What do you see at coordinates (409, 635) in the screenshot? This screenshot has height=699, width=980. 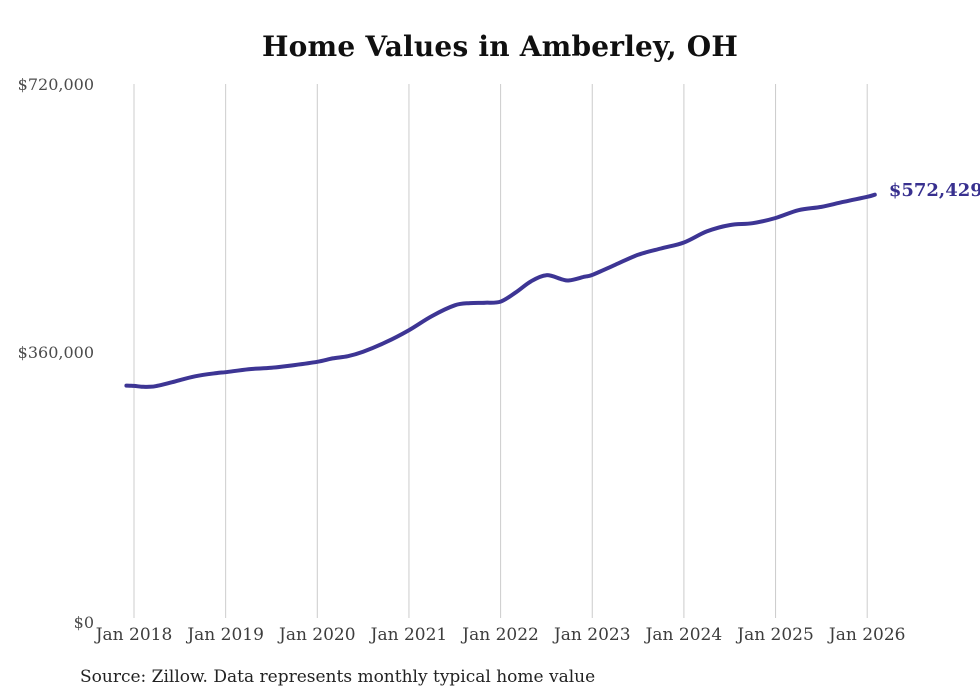 I see `x-tick-label: Jan 2021` at bounding box center [409, 635].